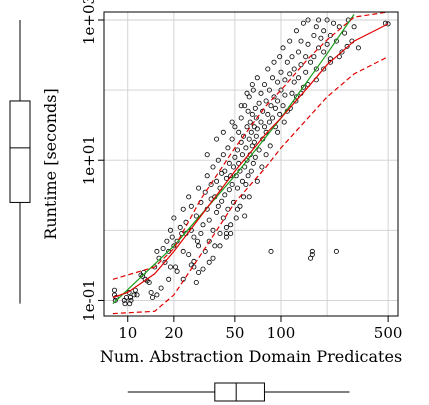 The image size is (429, 405). I want to click on y-axis-title: Runtime [seconds], so click(50, 163).